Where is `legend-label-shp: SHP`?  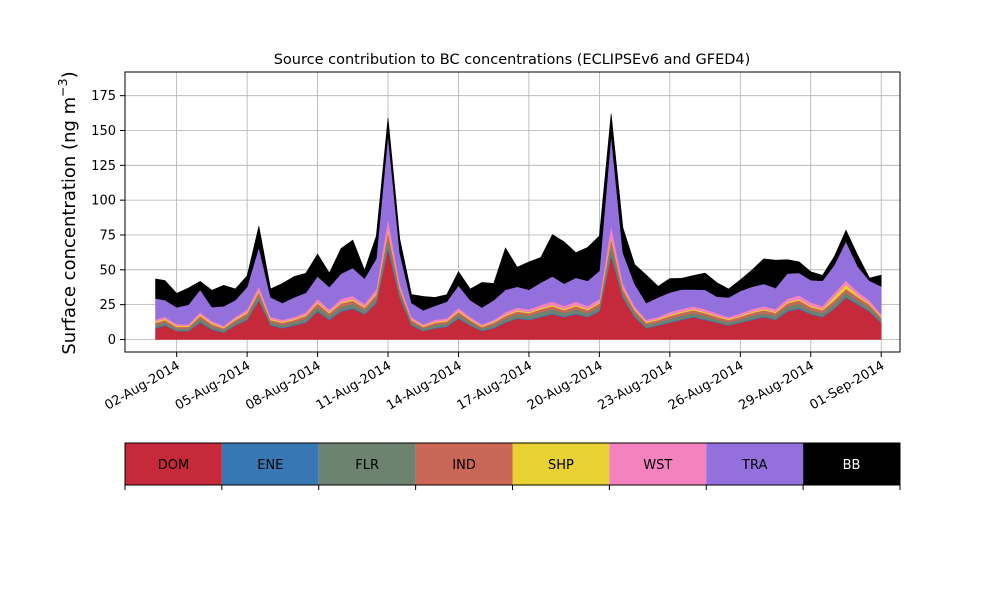 legend-label-shp: SHP is located at coordinates (561, 465).